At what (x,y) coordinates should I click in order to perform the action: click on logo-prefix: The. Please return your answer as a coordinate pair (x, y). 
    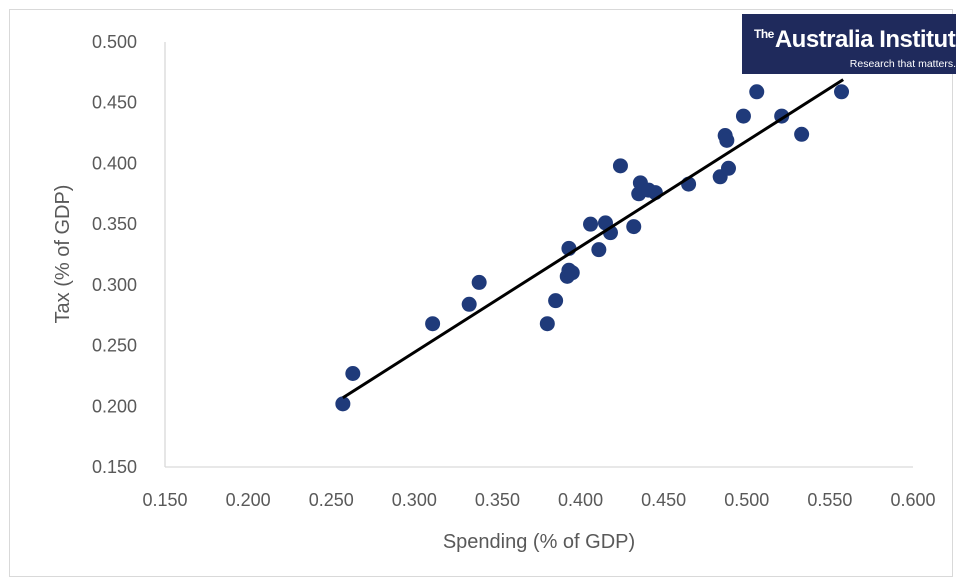
    Looking at the image, I should click on (764, 34).